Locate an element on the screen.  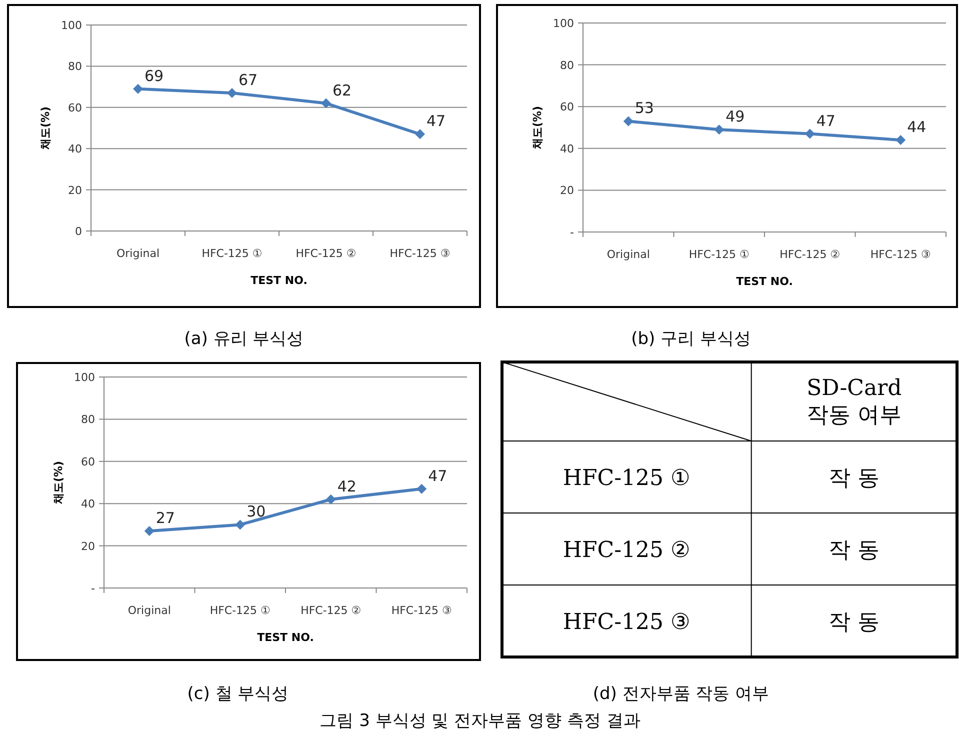
data-label: 44 is located at coordinates (916, 127).